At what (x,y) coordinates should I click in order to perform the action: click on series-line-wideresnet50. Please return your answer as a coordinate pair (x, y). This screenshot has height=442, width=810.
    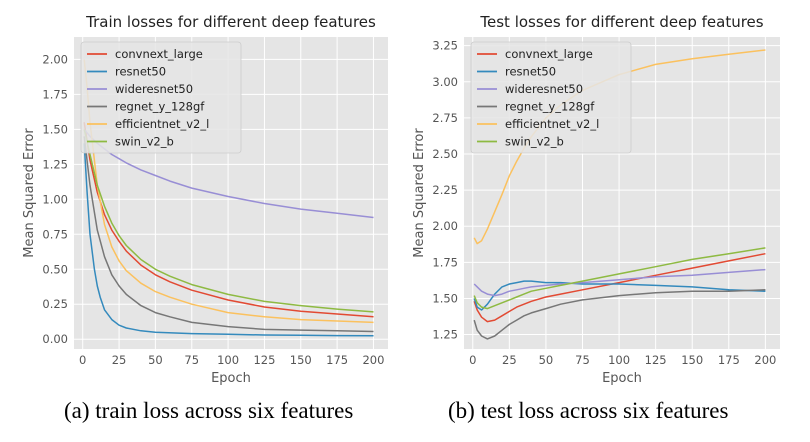
    Looking at the image, I should click on (619, 282).